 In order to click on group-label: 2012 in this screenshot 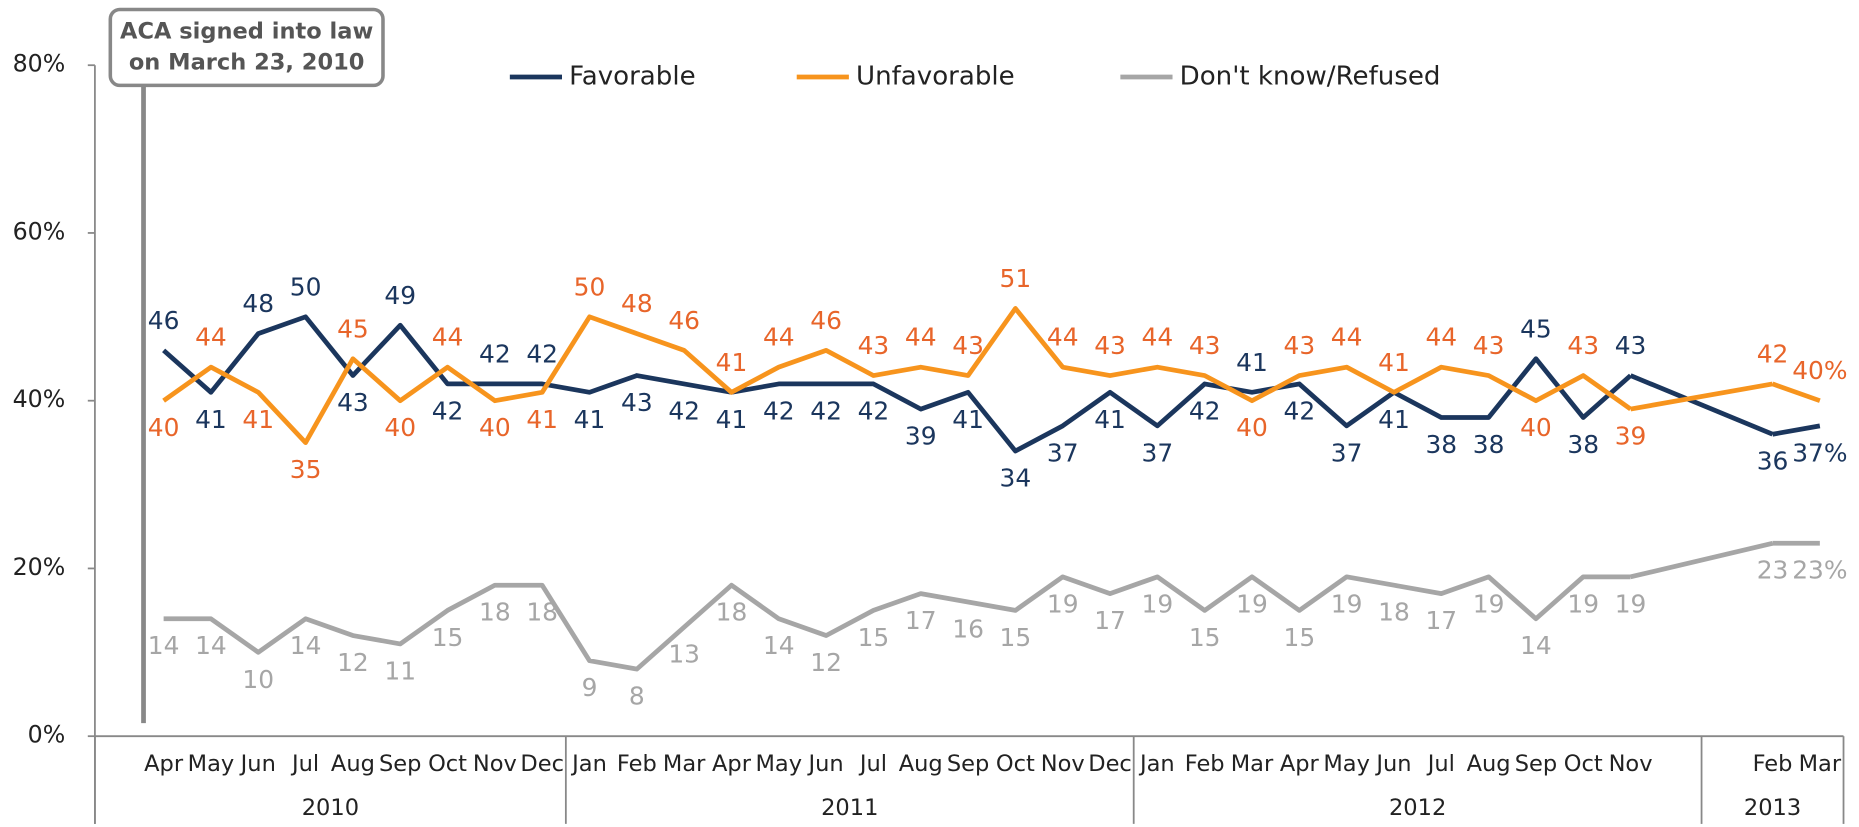, I will do `click(1417, 808)`.